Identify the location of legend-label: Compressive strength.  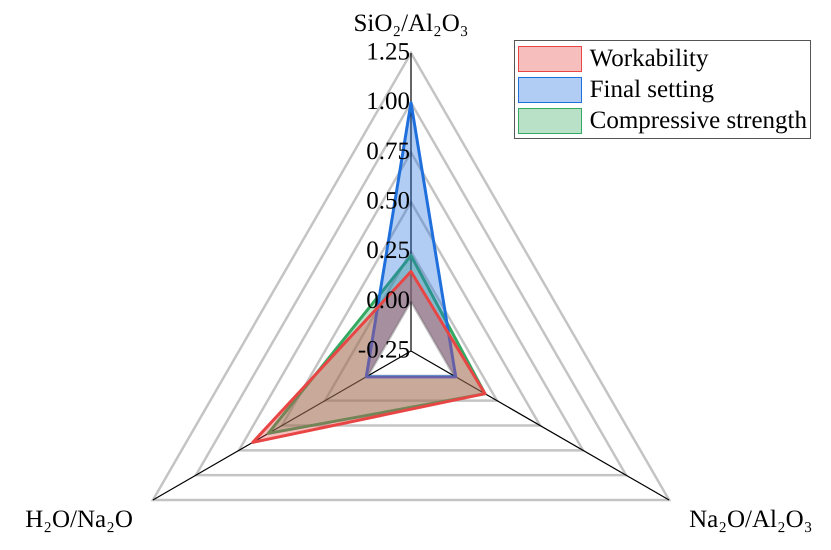
(698, 121).